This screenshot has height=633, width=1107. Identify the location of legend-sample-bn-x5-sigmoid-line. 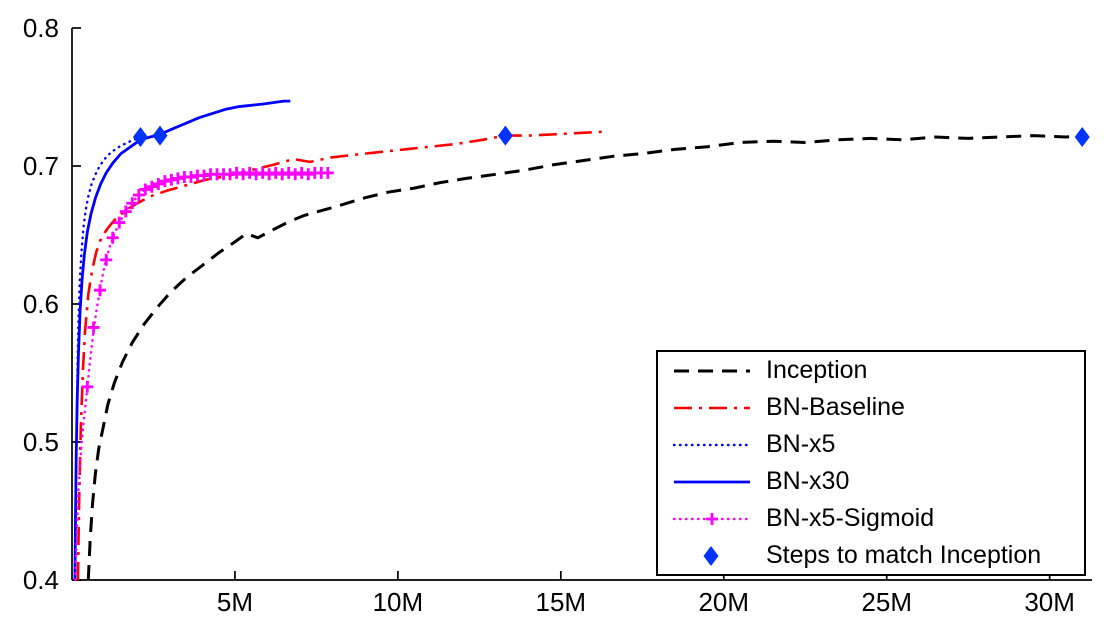
(712, 518).